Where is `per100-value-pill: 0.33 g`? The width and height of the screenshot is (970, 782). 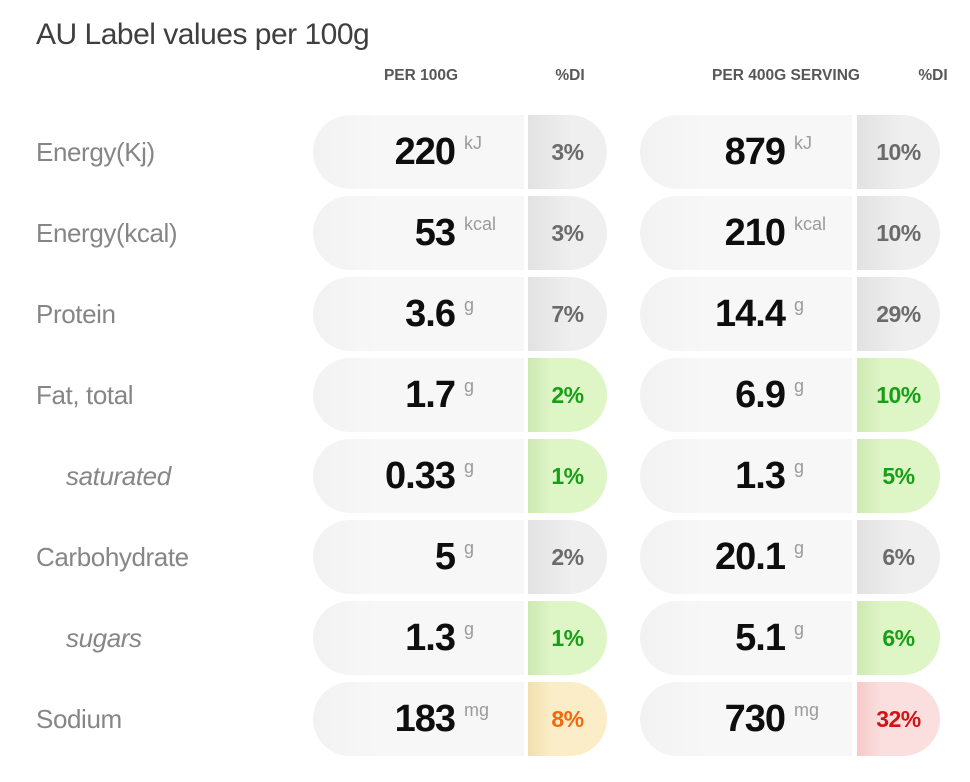
per100-value-pill: 0.33 g is located at coordinates (418, 476).